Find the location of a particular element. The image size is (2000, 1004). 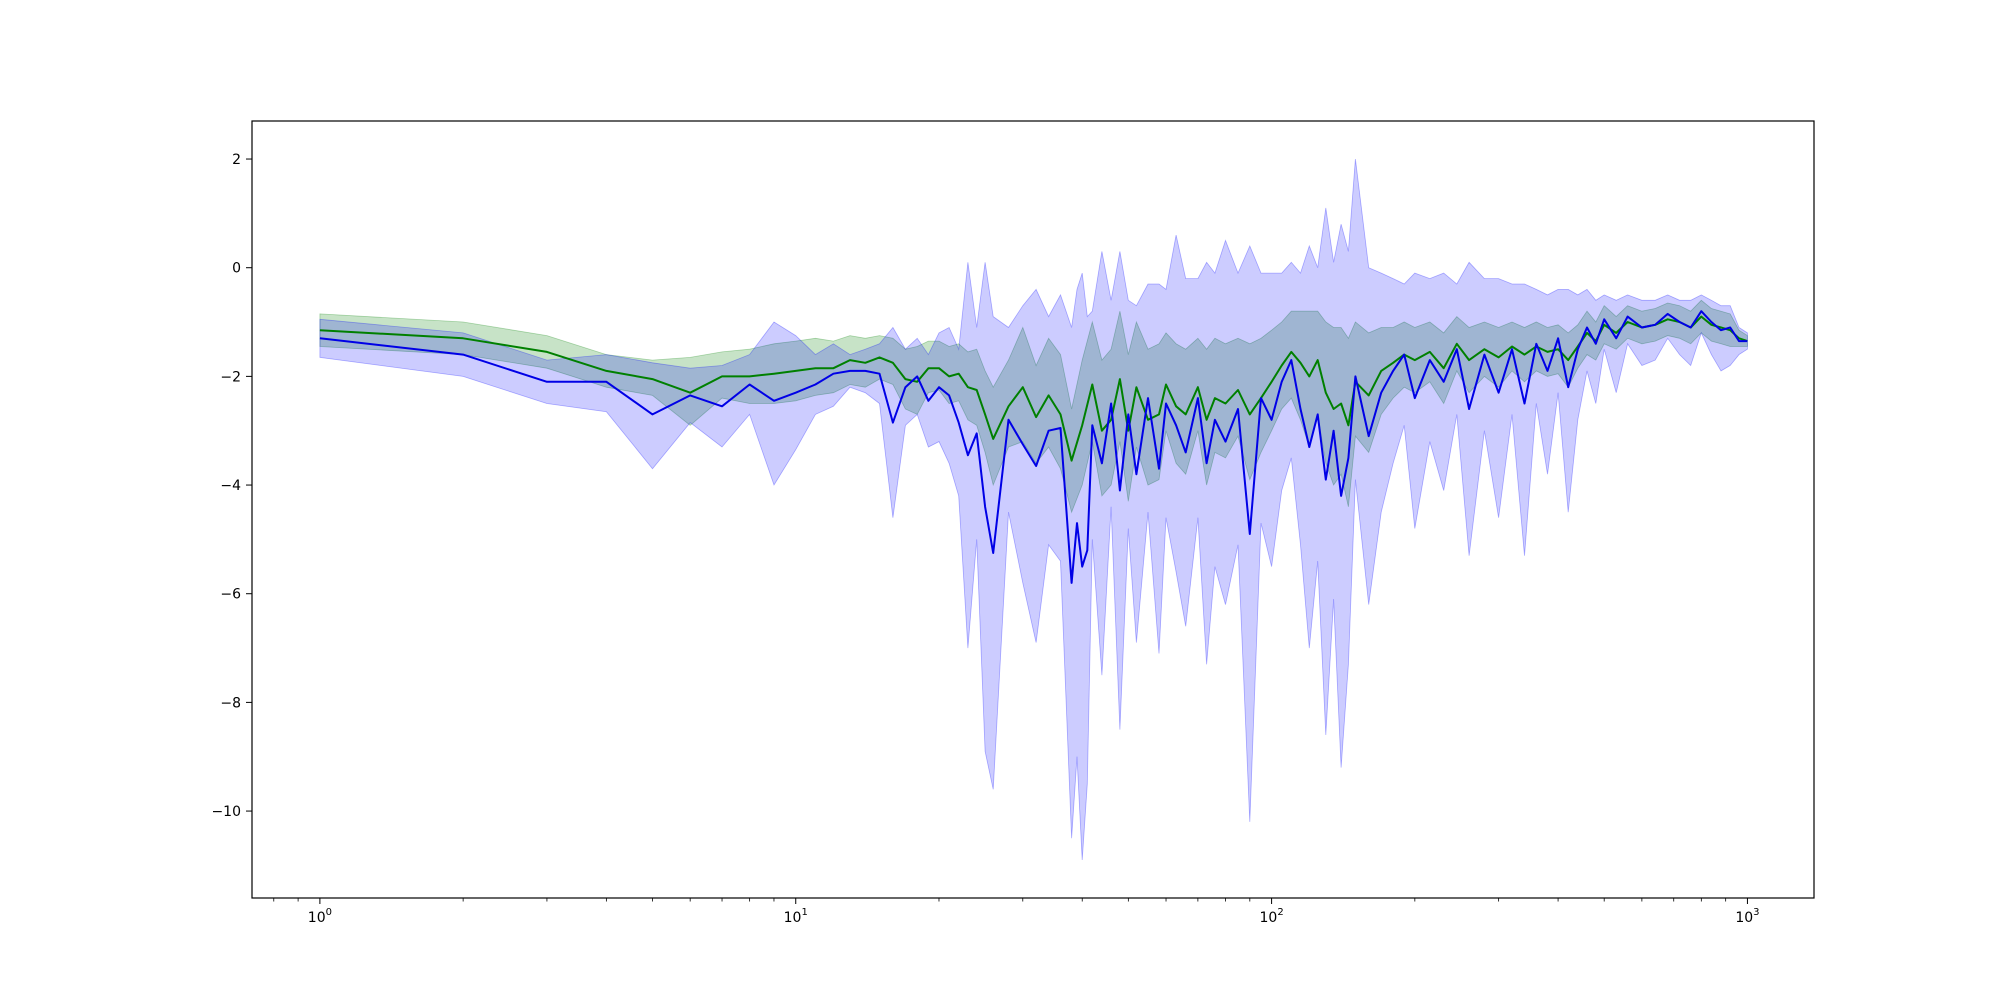

y-tick-label: −2 is located at coordinates (230, 377).